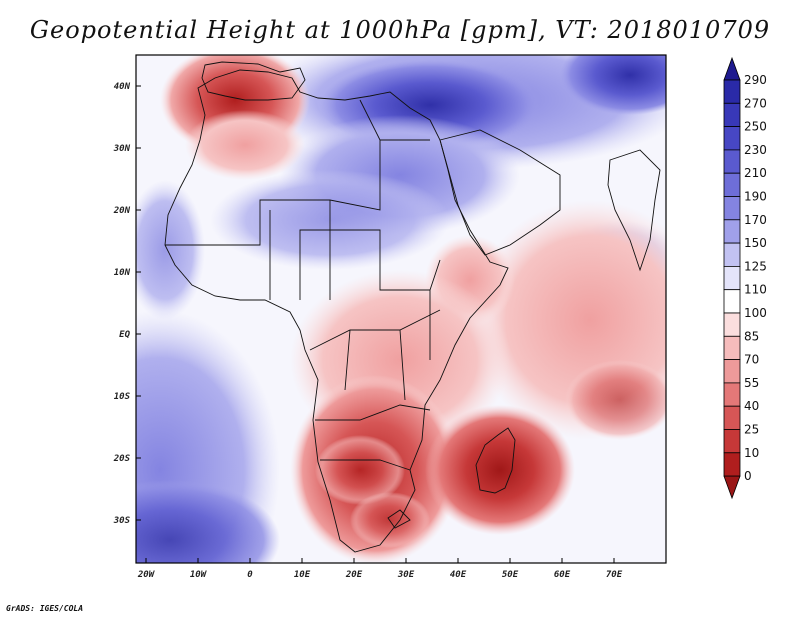  I want to click on colorbar-level-label: 25, so click(751, 430).